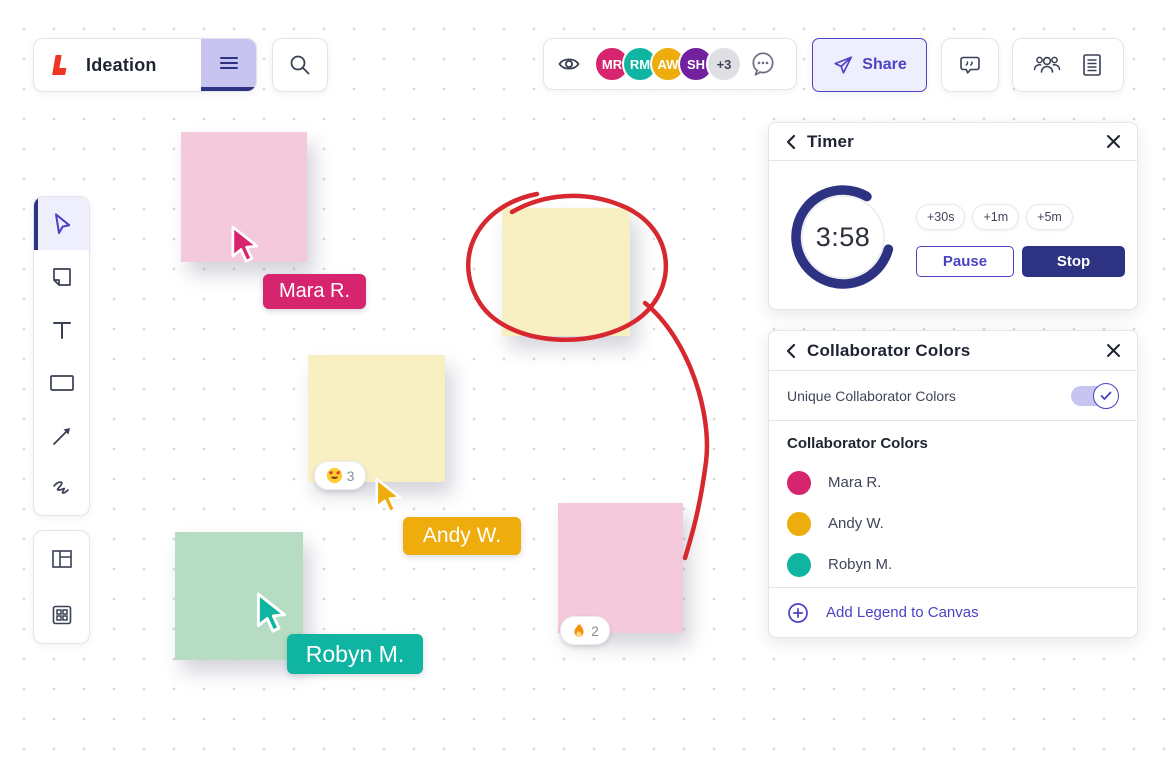 The width and height of the screenshot is (1170, 761). I want to click on pause-button: Pause, so click(965, 261).